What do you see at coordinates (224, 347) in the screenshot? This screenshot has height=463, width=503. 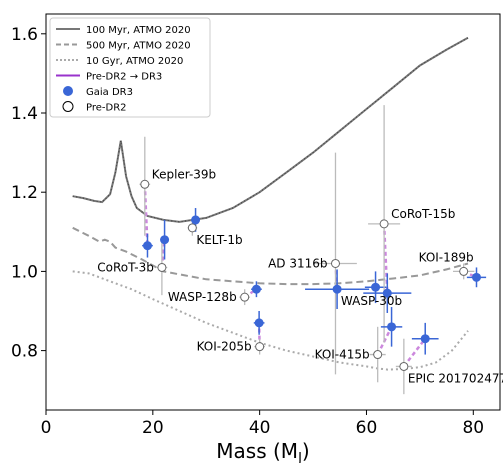 I see `object-label: KOI-205b` at bounding box center [224, 347].